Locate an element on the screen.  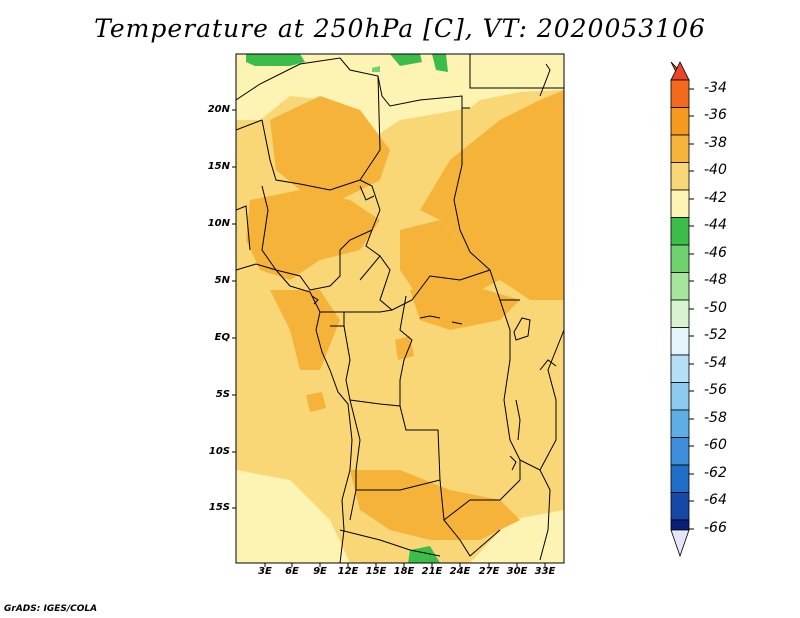
lat-ticks is located at coordinates (234, 309).